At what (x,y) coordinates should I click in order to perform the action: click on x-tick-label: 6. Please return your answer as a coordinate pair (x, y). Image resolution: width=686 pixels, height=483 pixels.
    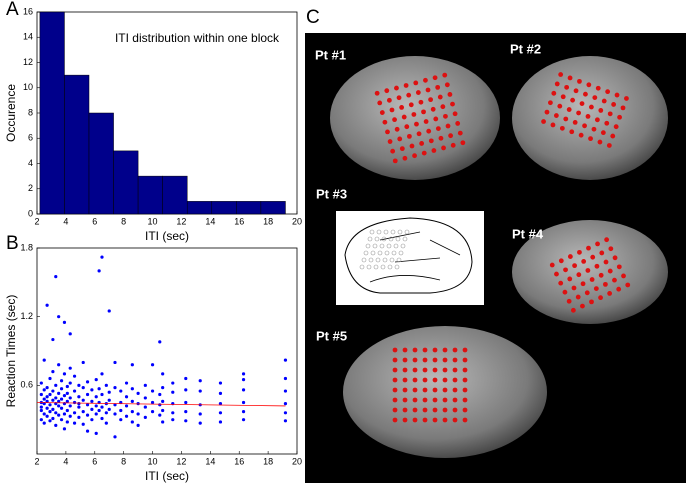
    Looking at the image, I should click on (94, 221).